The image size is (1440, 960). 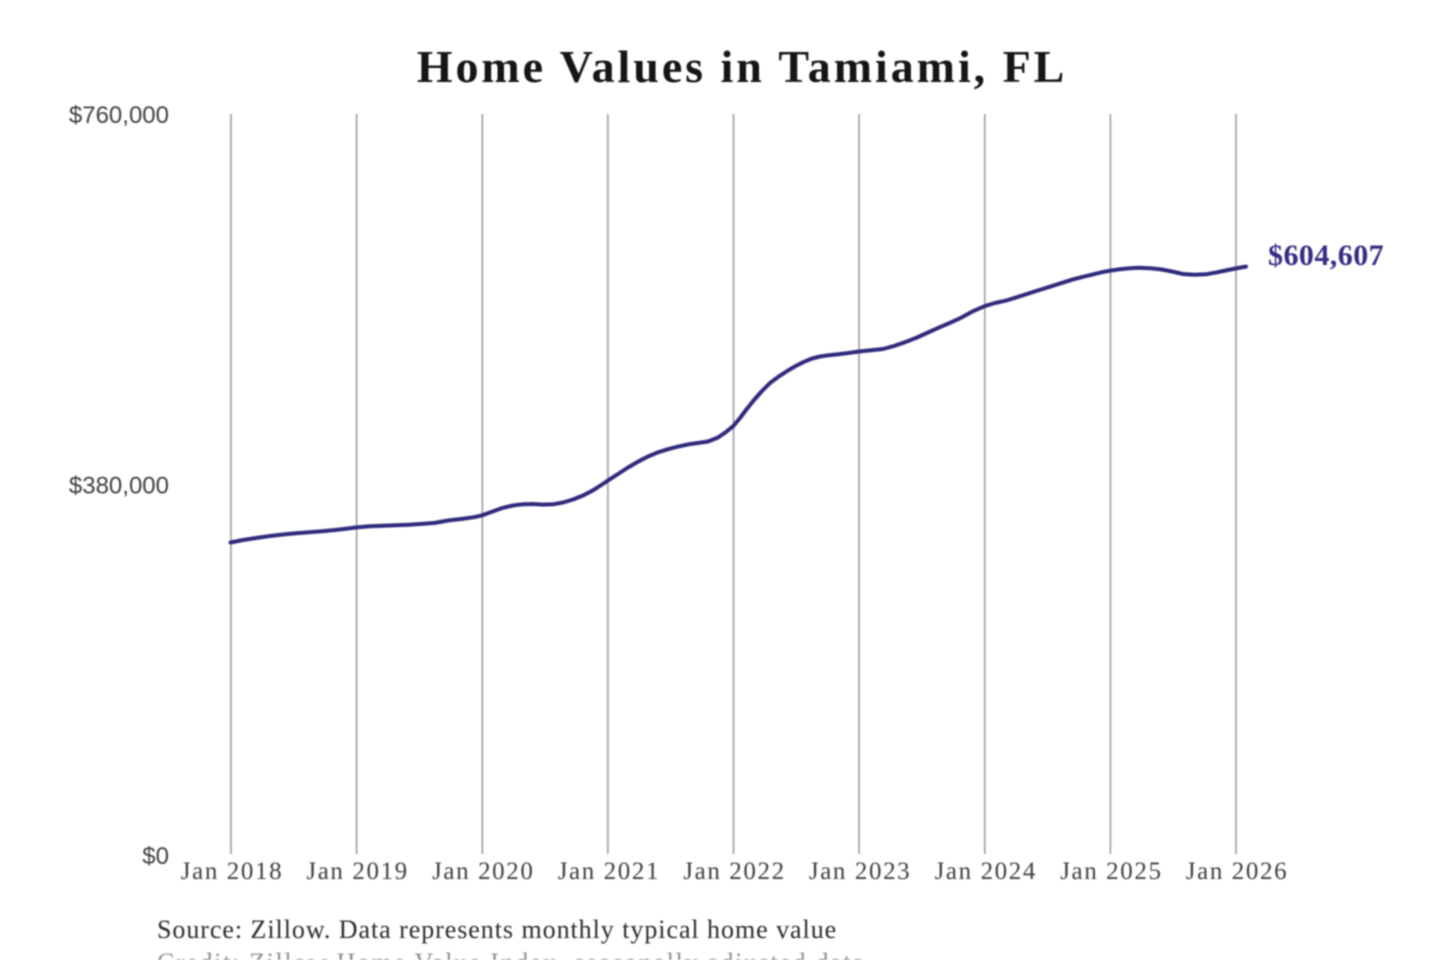 What do you see at coordinates (483, 871) in the screenshot?
I see `svg-text: Jan 2020` at bounding box center [483, 871].